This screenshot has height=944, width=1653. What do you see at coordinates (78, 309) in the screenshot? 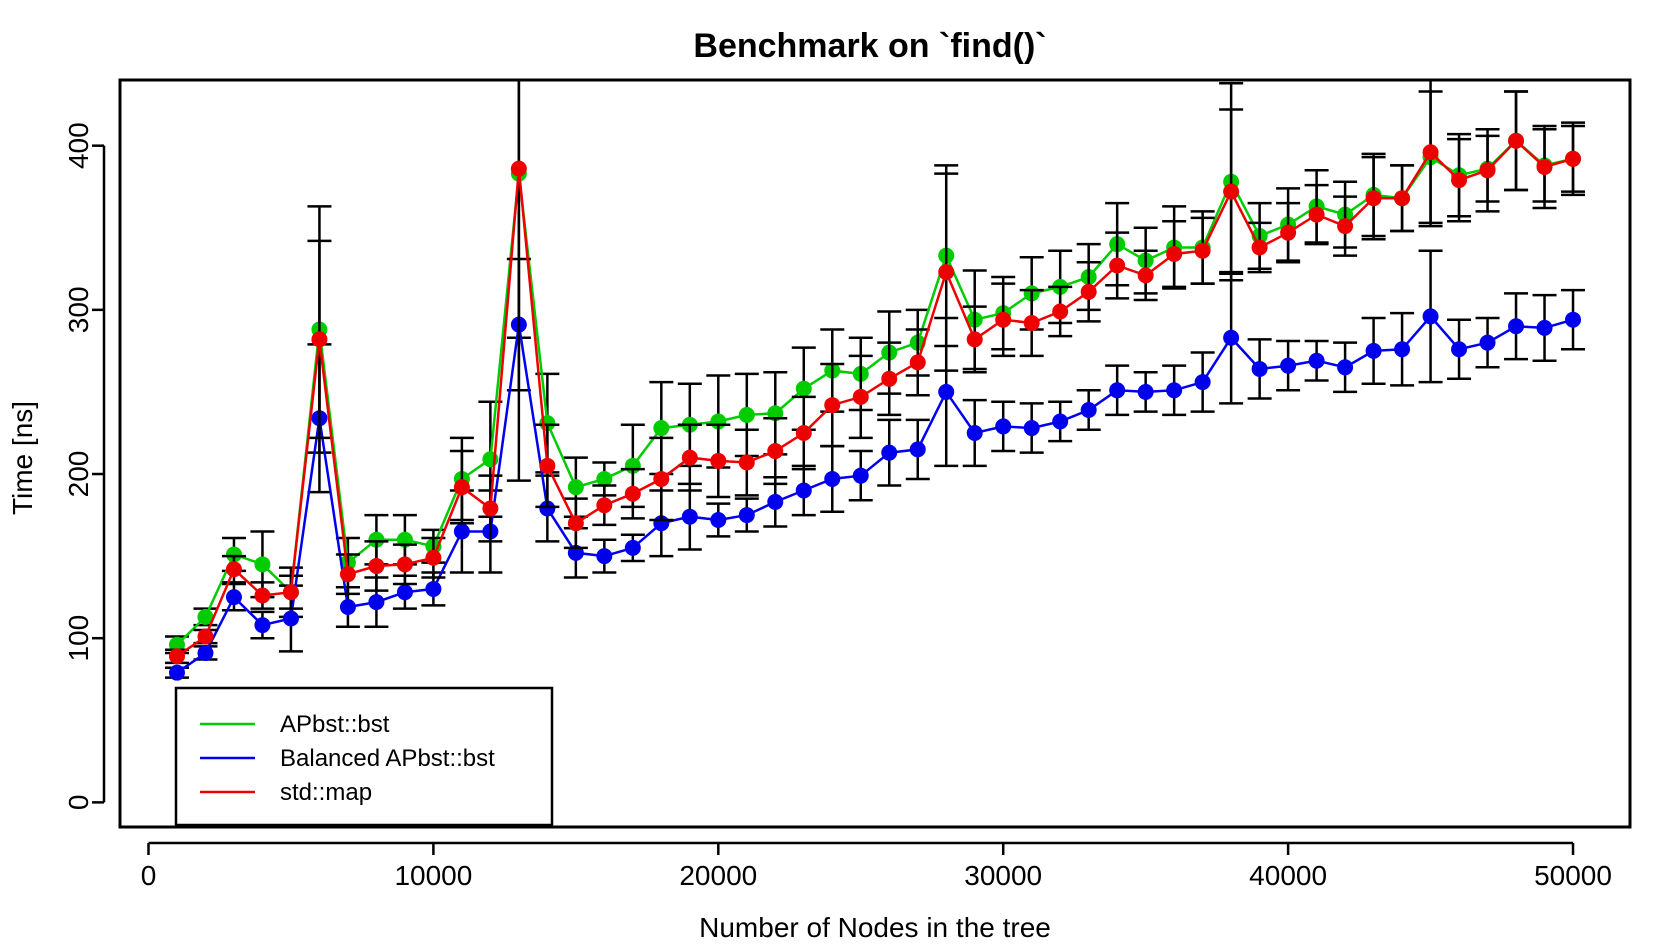
I see `y-tick-label: 300` at bounding box center [78, 309].